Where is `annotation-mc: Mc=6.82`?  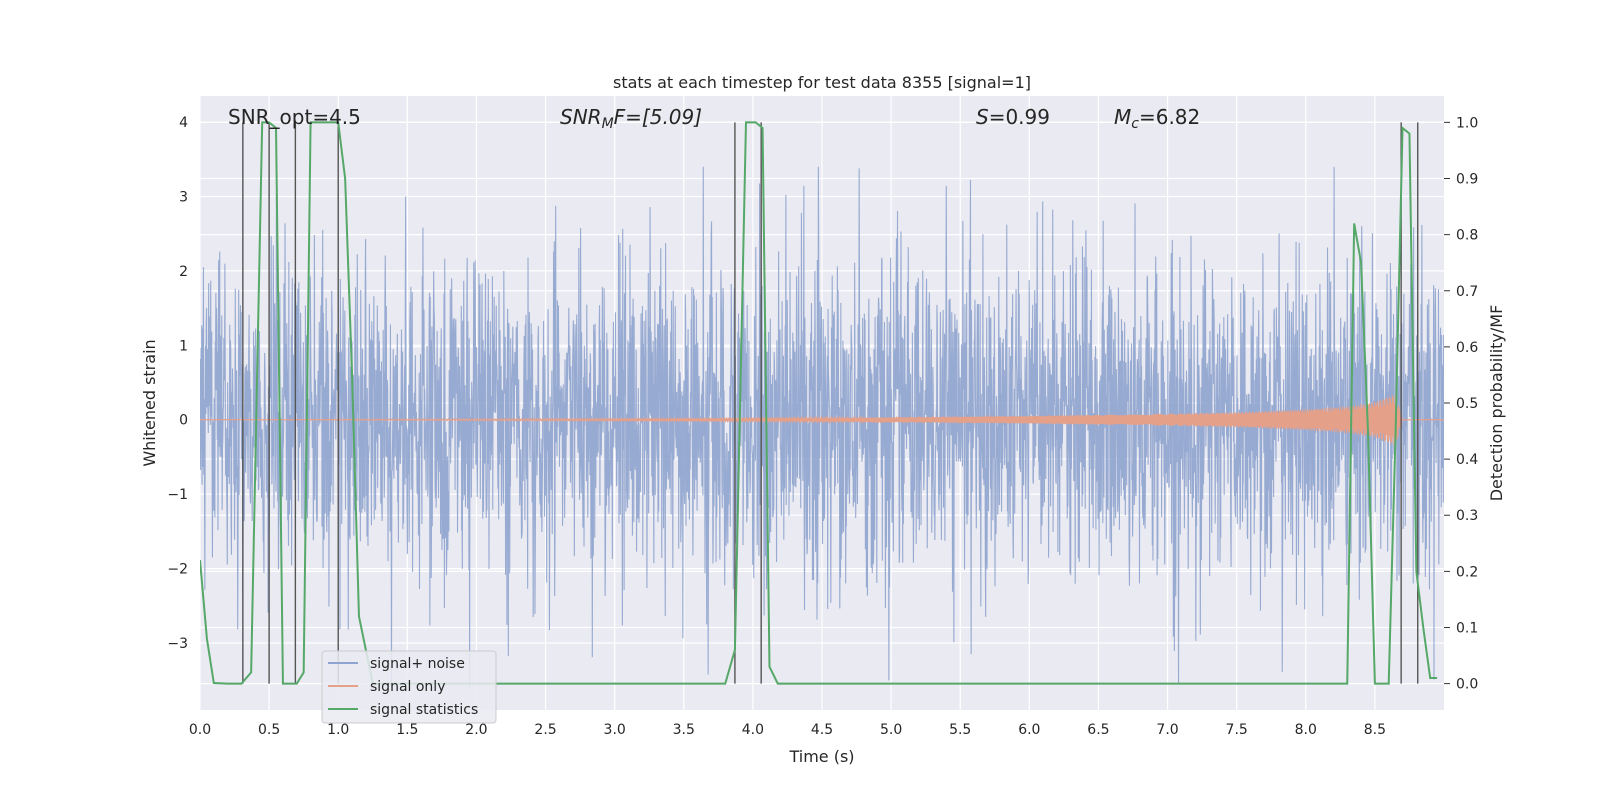
annotation-mc: Mc=6.82 is located at coordinates (1157, 118).